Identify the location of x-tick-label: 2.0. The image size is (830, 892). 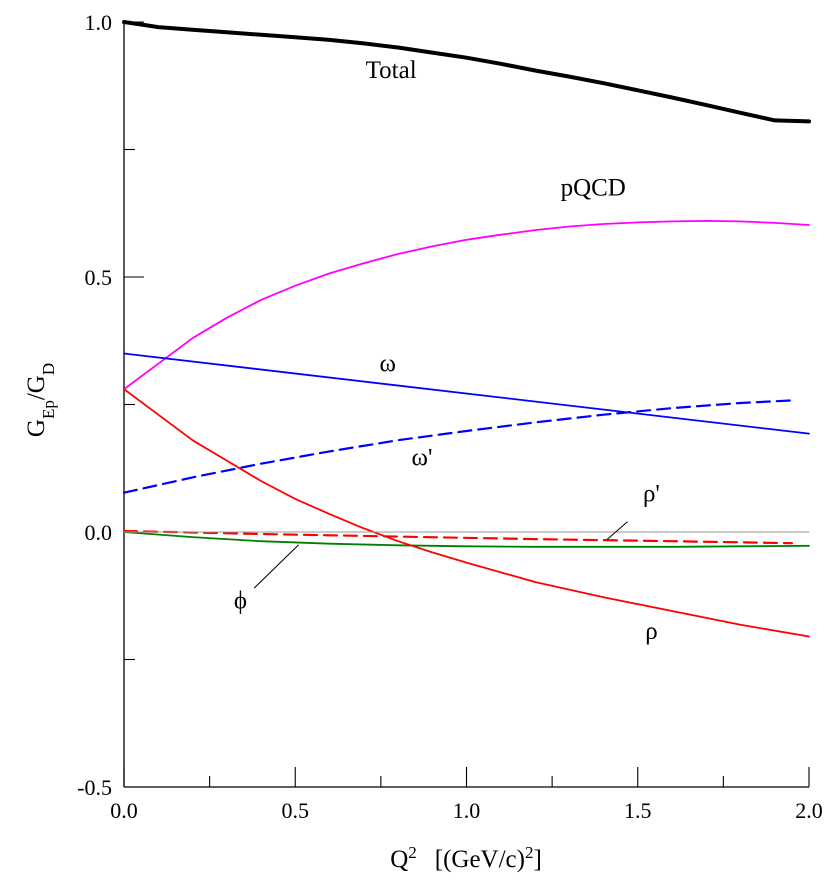
(809, 810).